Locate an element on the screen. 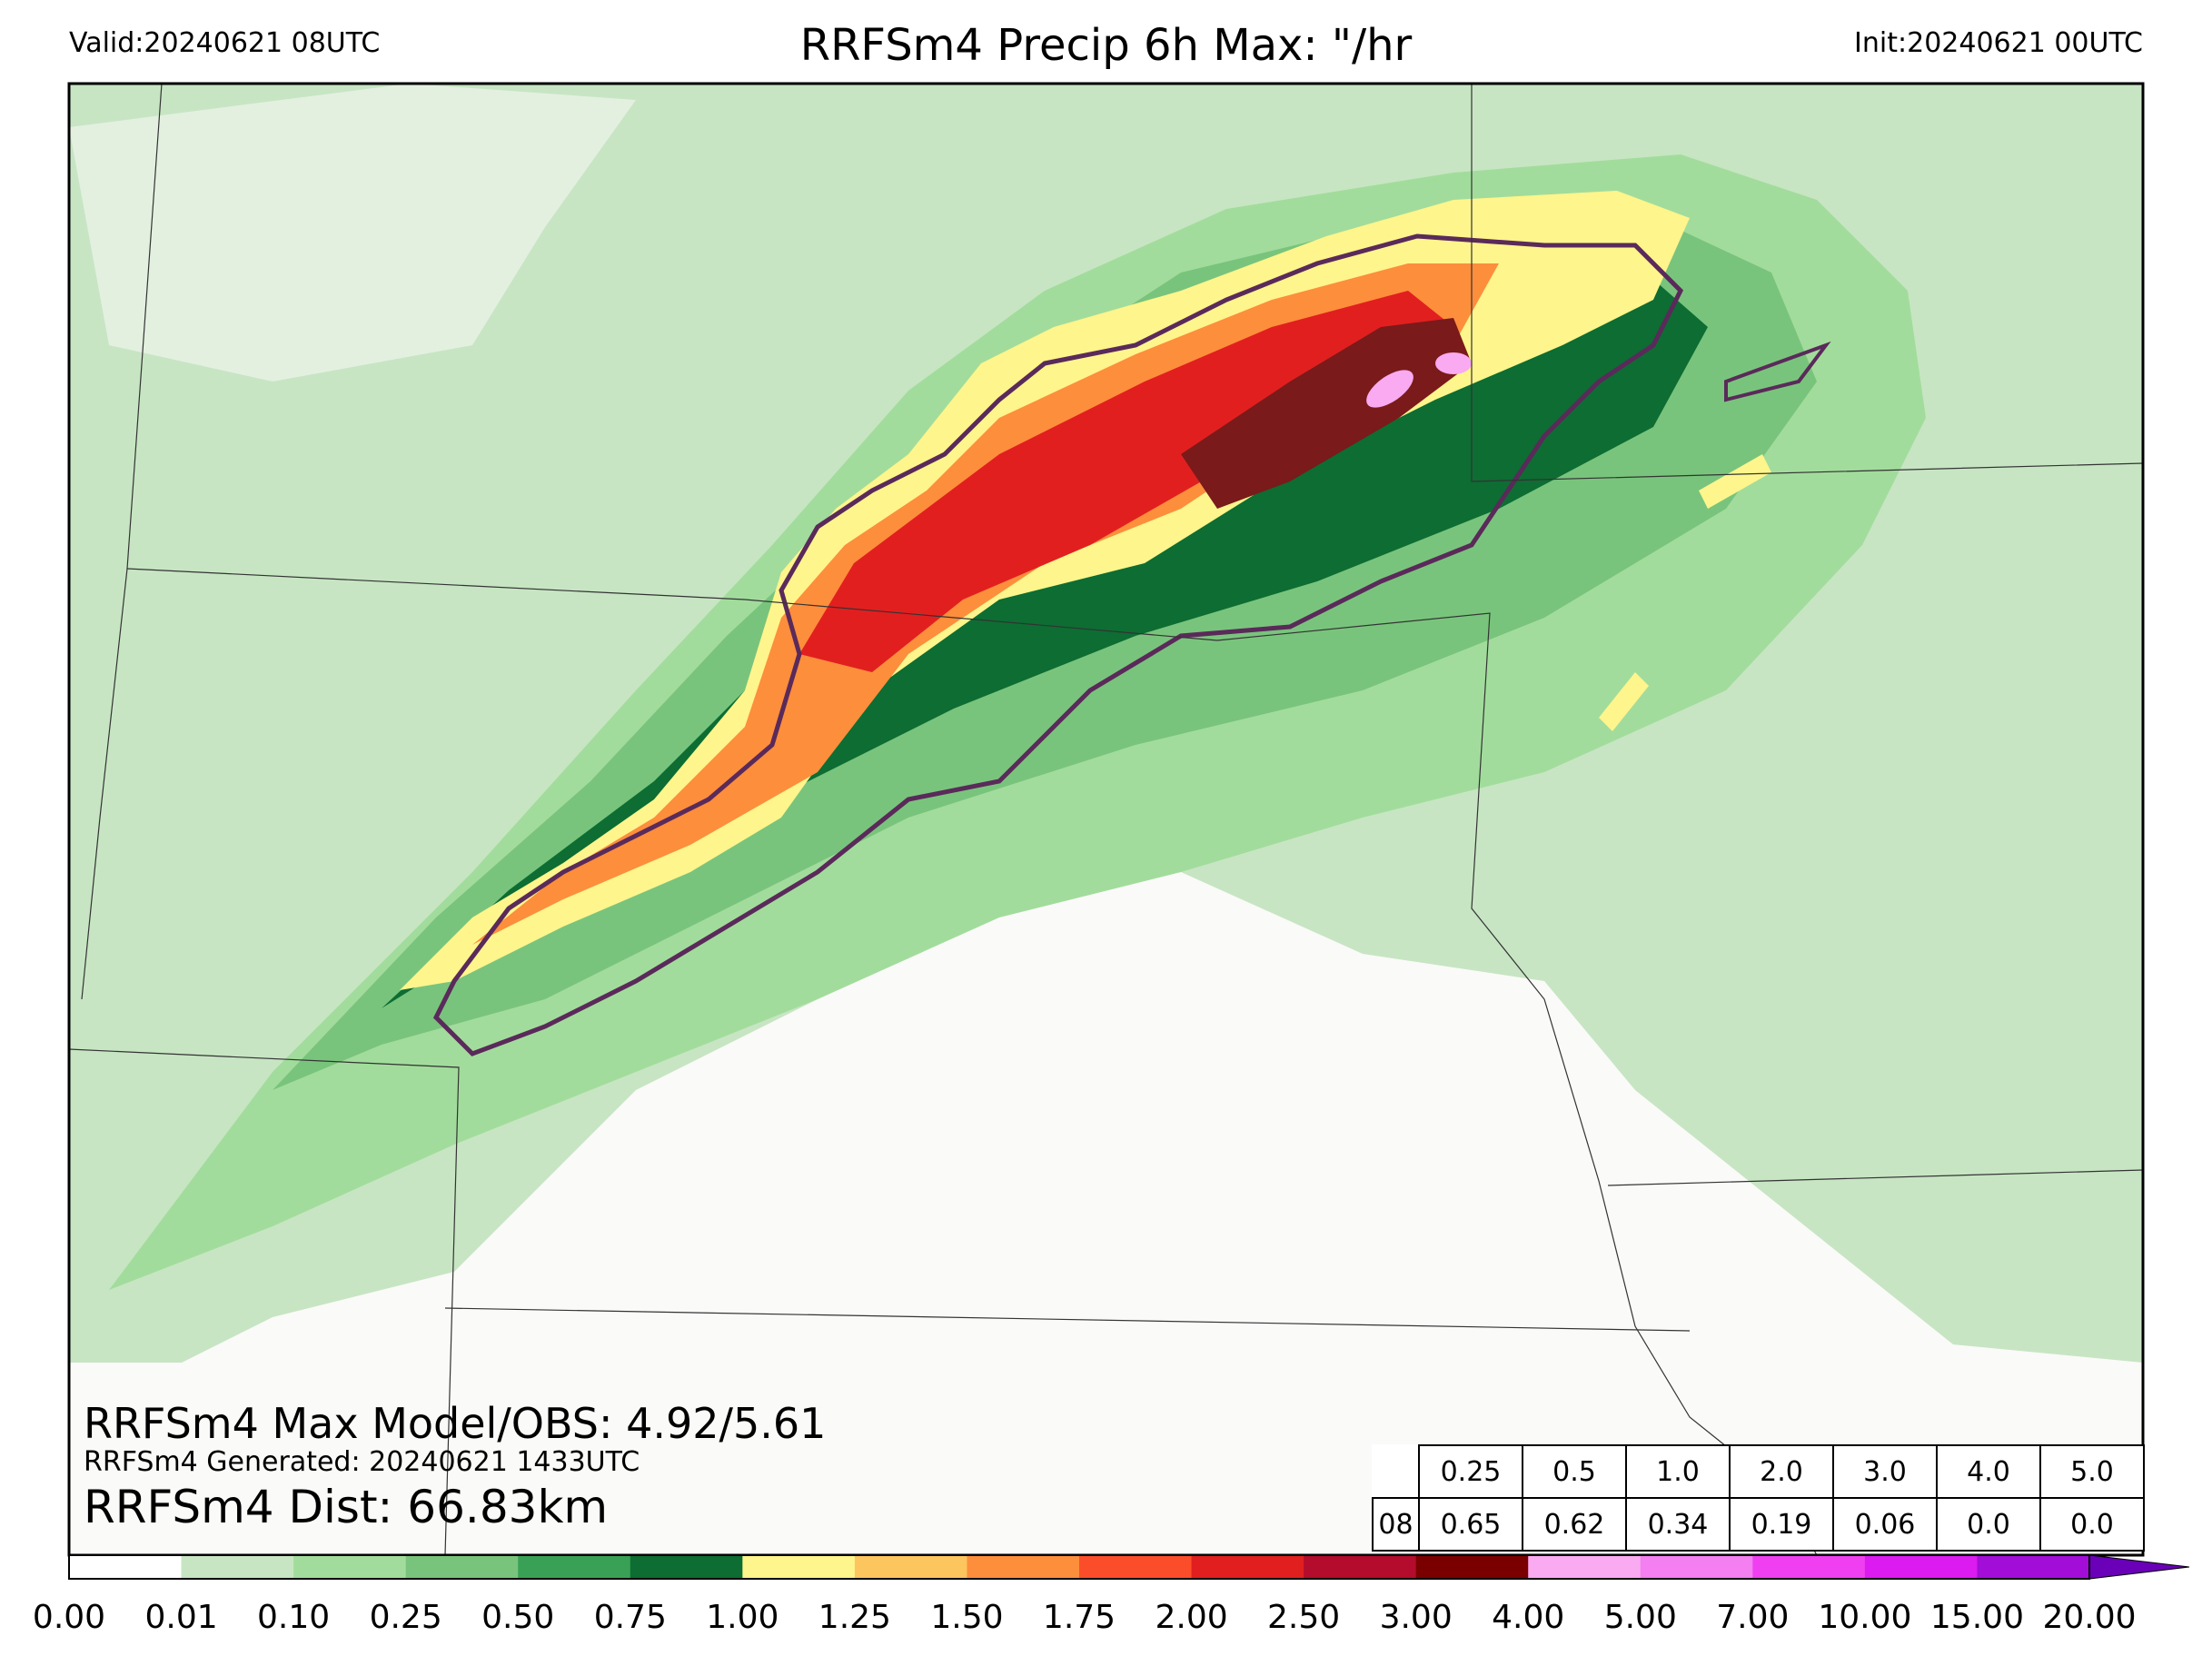 The image size is (2212, 1666). generated-time: RRFSm4 Generated: 20240621 1433UTC is located at coordinates (362, 1462).